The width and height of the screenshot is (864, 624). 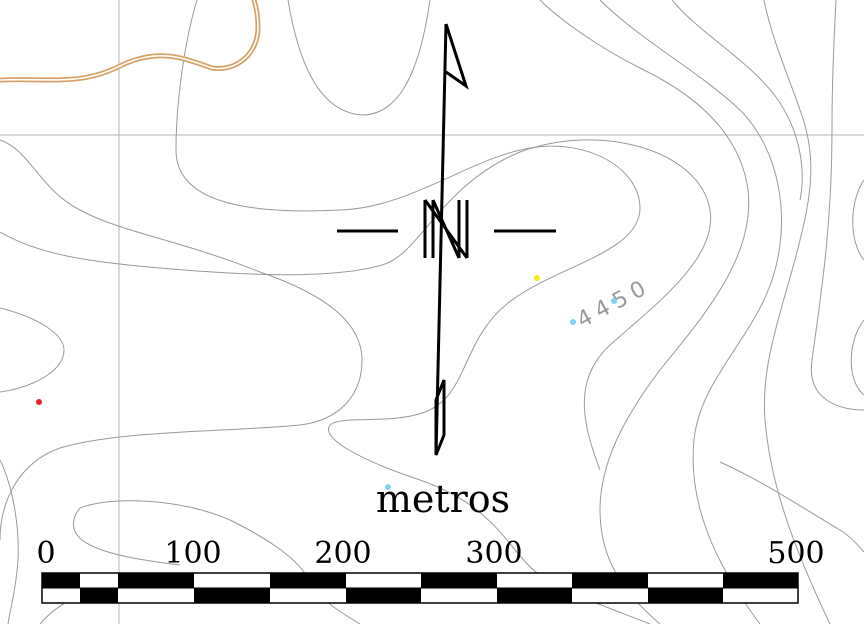 I want to click on road, so click(x=130, y=41).